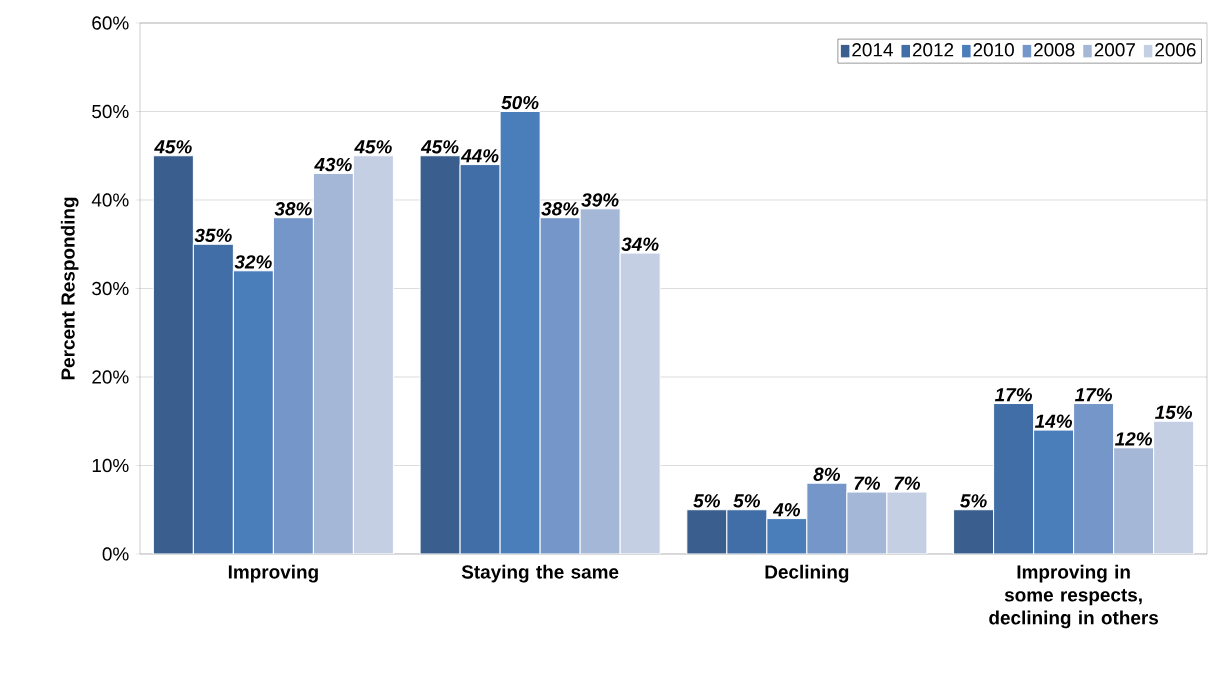 The height and width of the screenshot is (687, 1217). What do you see at coordinates (1074, 596) in the screenshot?
I see `x-tick-label: Improving in some respects, declining in others` at bounding box center [1074, 596].